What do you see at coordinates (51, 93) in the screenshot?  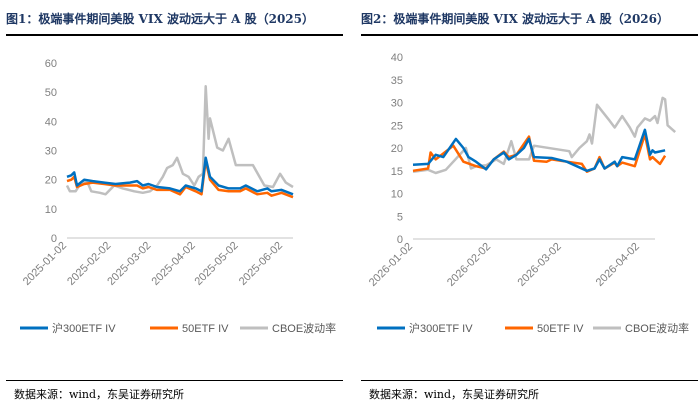 I see `y-tick-label: 50` at bounding box center [51, 93].